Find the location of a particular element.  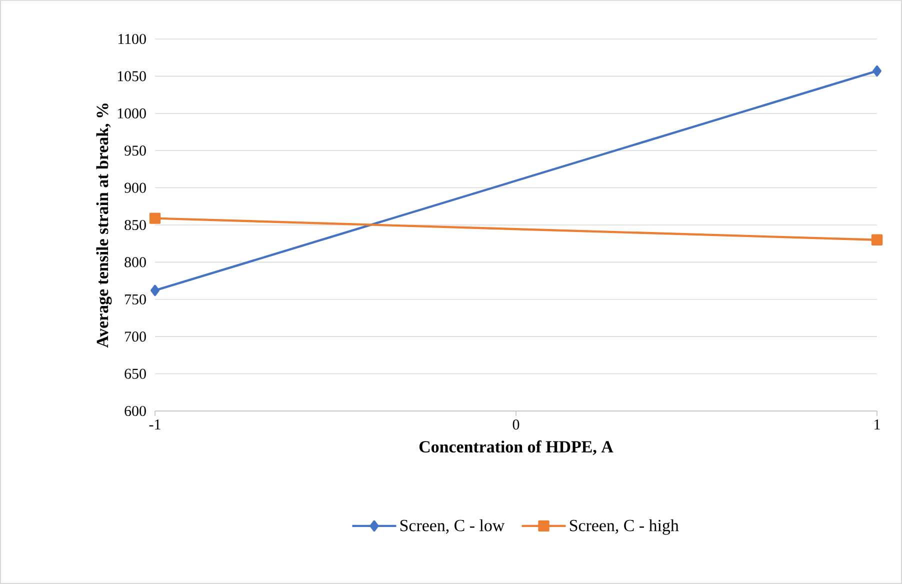

y-tick-label: 1050 is located at coordinates (132, 76).